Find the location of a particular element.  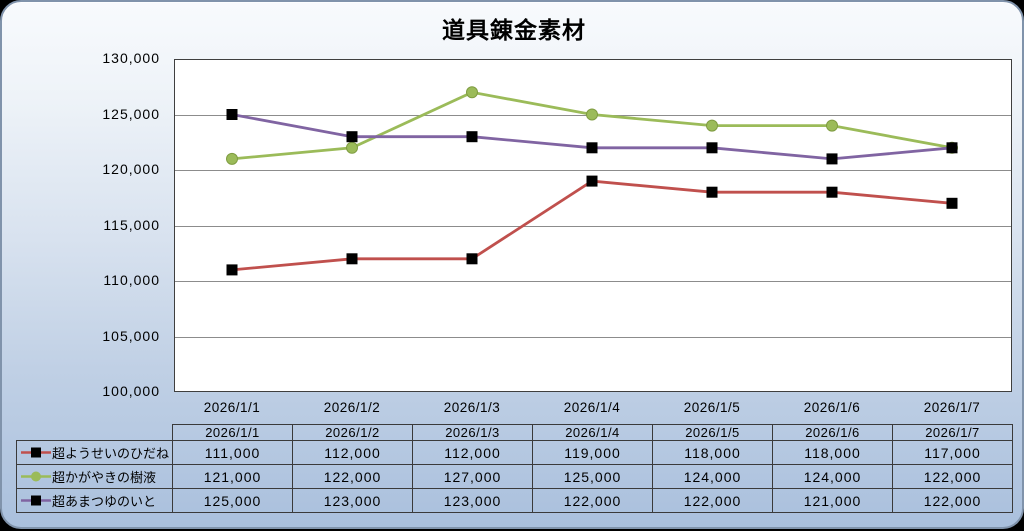

table-header-cell: 2026/1/5 is located at coordinates (712, 432).